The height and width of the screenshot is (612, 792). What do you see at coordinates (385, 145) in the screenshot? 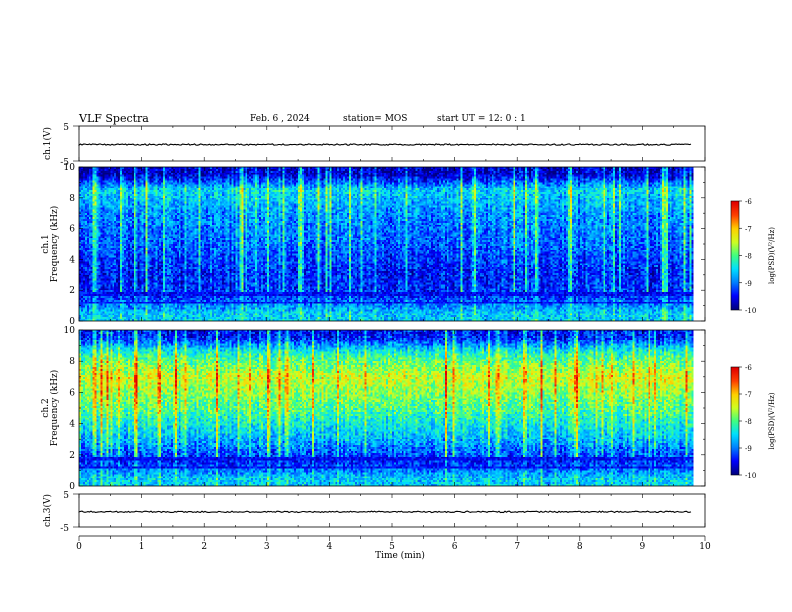
I see `ch1-waveform-line` at bounding box center [385, 145].